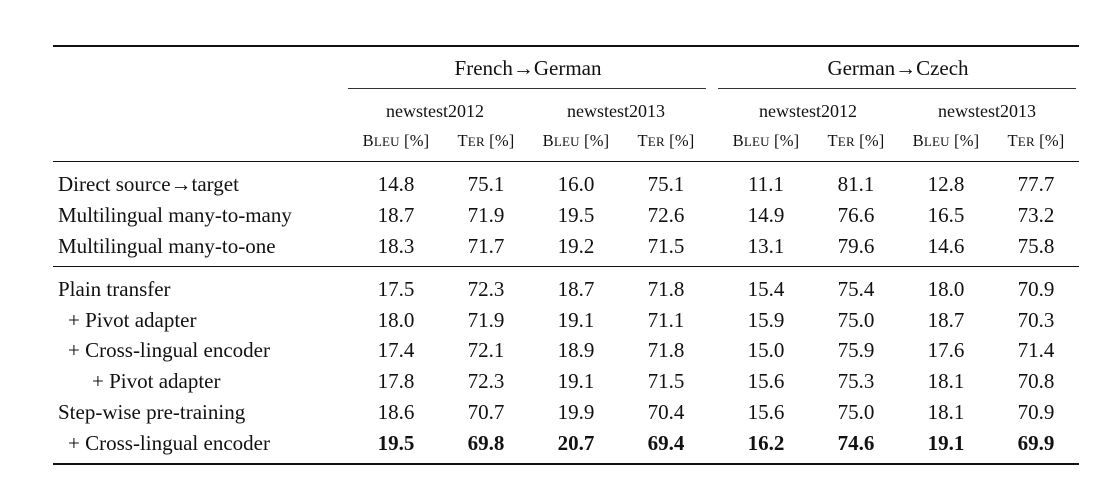 The width and height of the screenshot is (1118, 484). Describe the element at coordinates (1036, 184) in the screenshot. I see `value-cell: 77.7` at that location.